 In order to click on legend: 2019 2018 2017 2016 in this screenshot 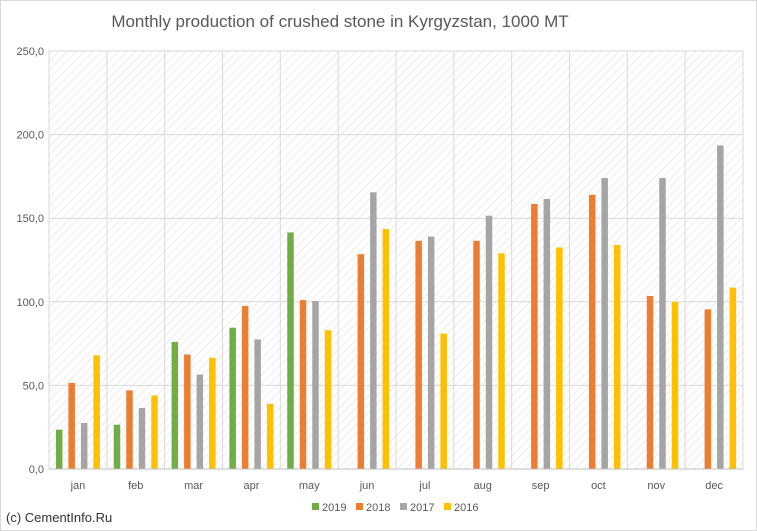, I will do `click(395, 508)`.